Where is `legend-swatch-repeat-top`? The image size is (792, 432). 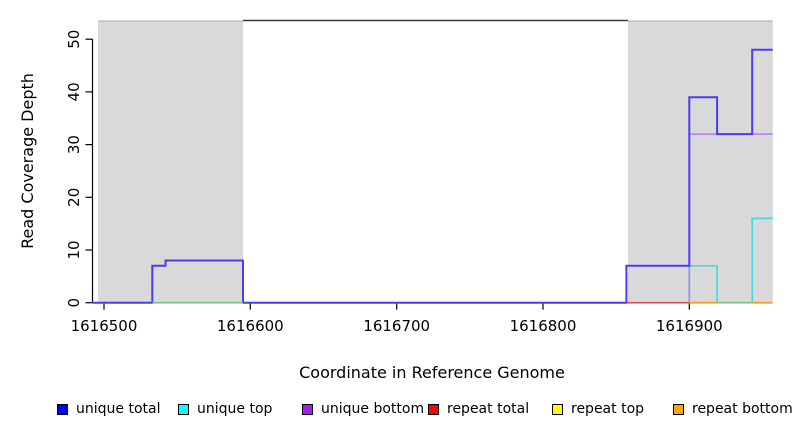 legend-swatch-repeat-top is located at coordinates (557, 409).